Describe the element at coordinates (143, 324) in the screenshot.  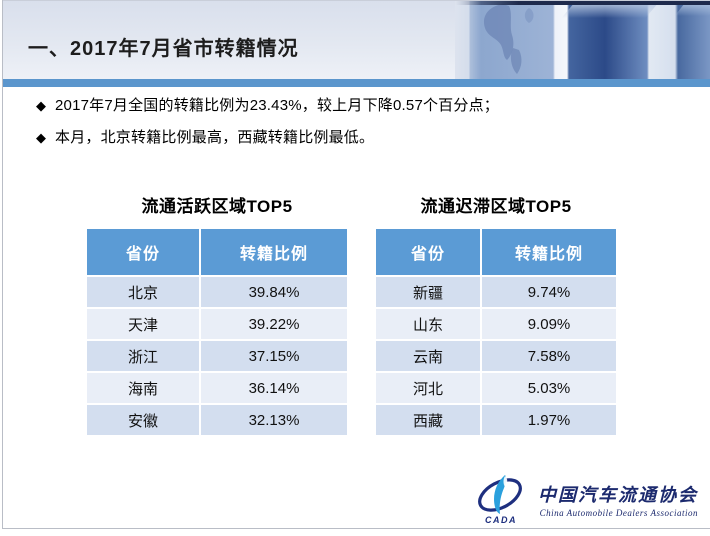
I see `table-cell-province: 天津` at that location.